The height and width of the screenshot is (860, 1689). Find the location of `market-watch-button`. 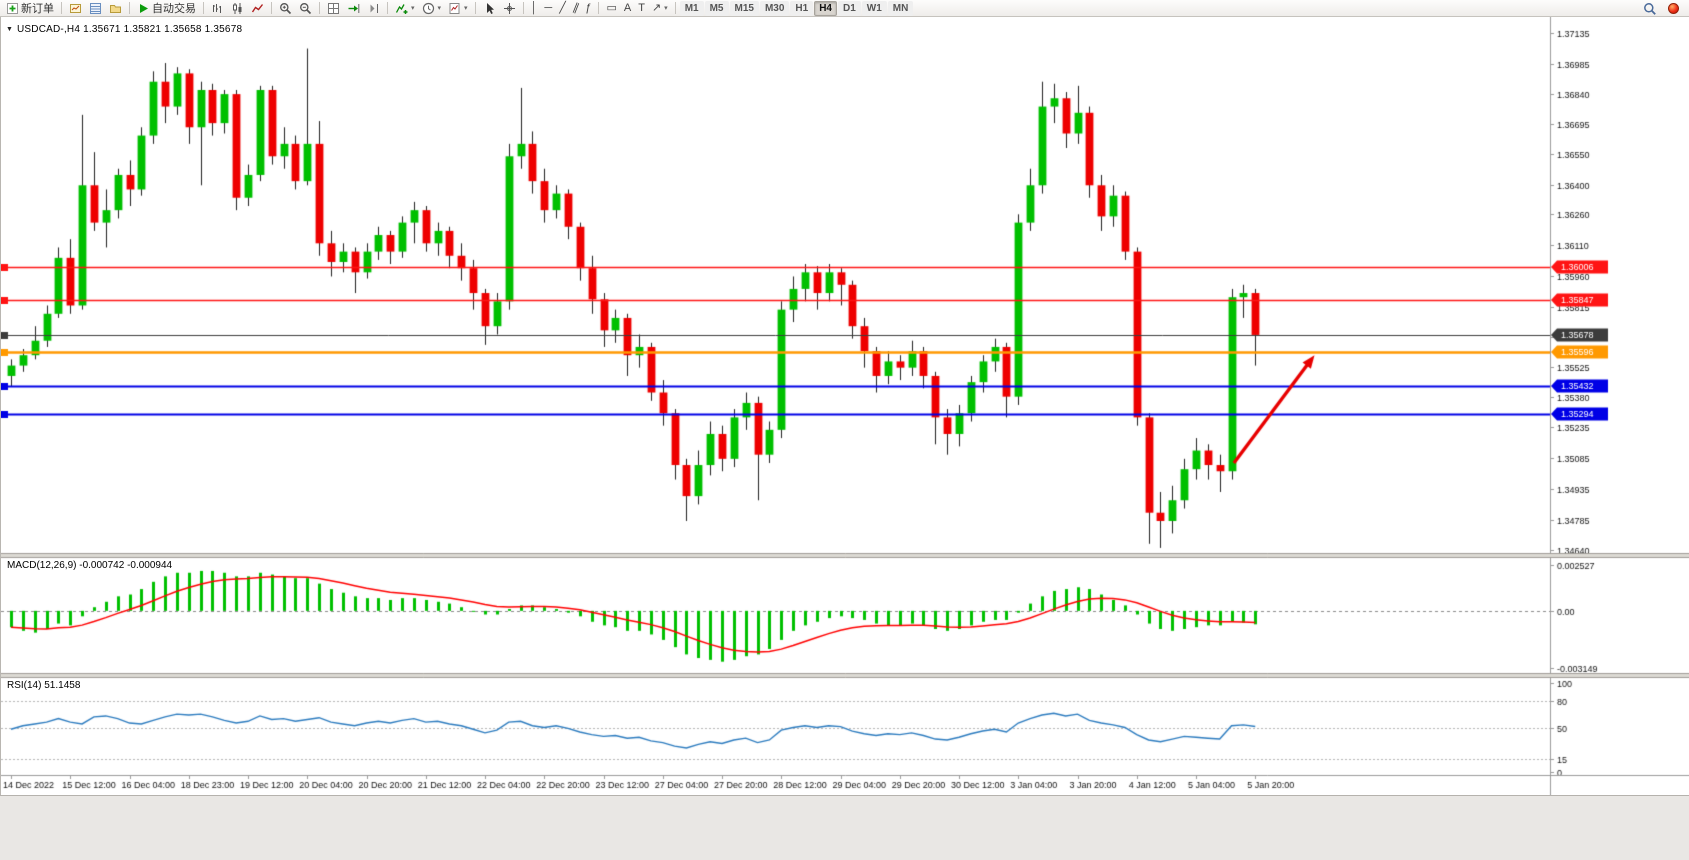

market-watch-button is located at coordinates (75, 8).